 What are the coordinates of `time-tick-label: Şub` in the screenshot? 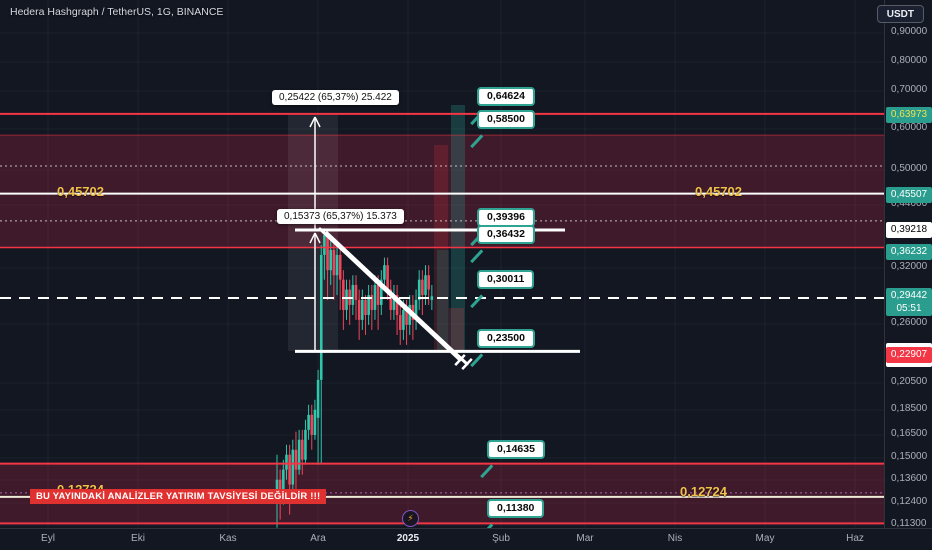 It's located at (501, 538).